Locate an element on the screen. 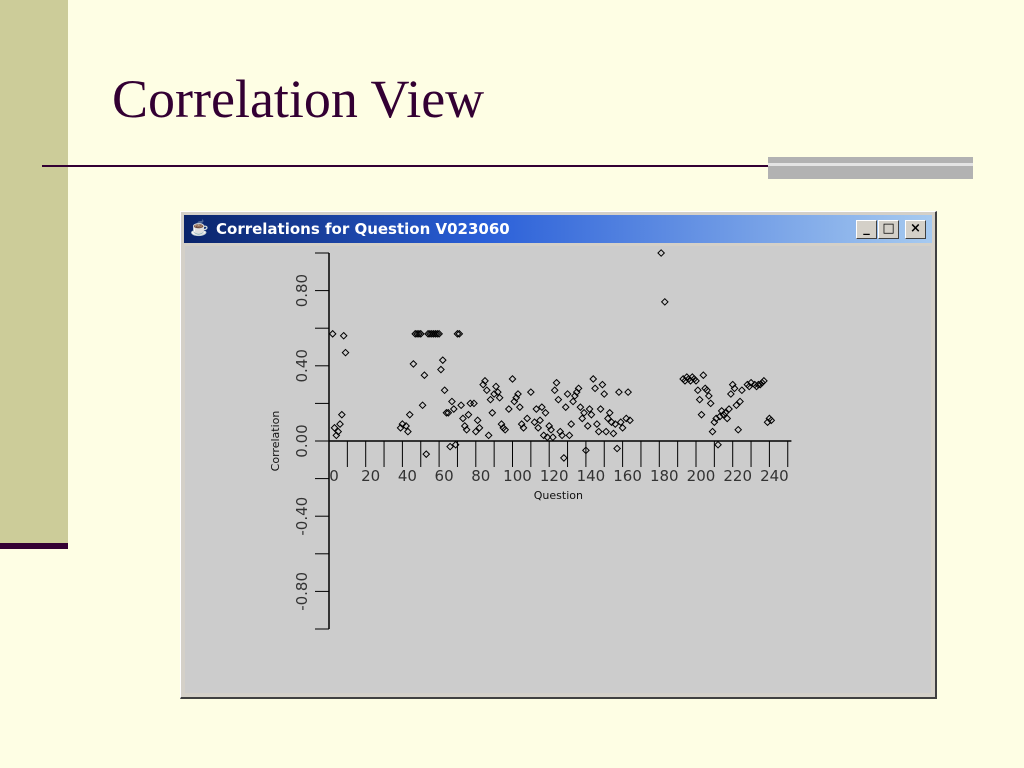  y-tick-label: 0.00 is located at coordinates (302, 440).